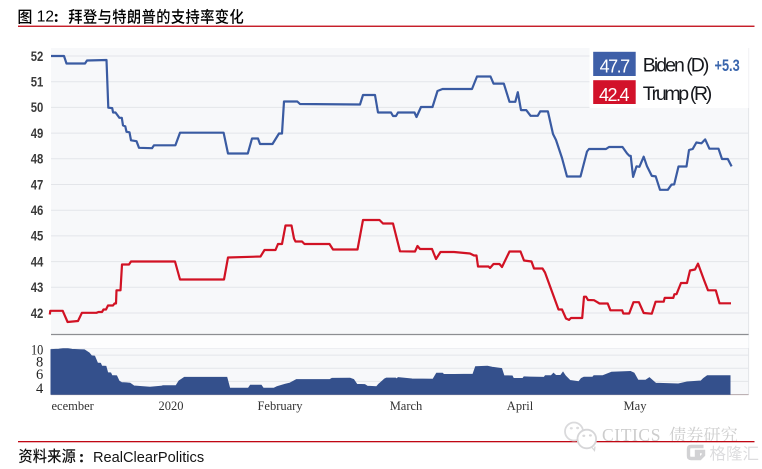  Describe the element at coordinates (73, 406) in the screenshot. I see `svg-text: ecember` at that location.